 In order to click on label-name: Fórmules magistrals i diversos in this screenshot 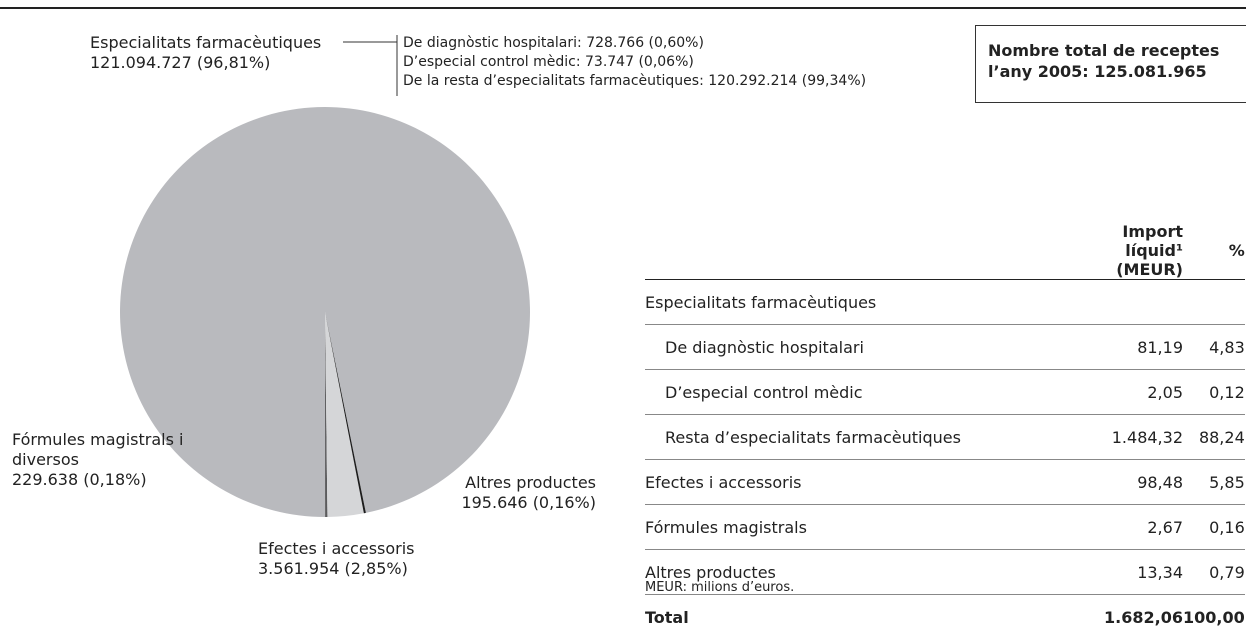, I will do `click(107, 450)`.